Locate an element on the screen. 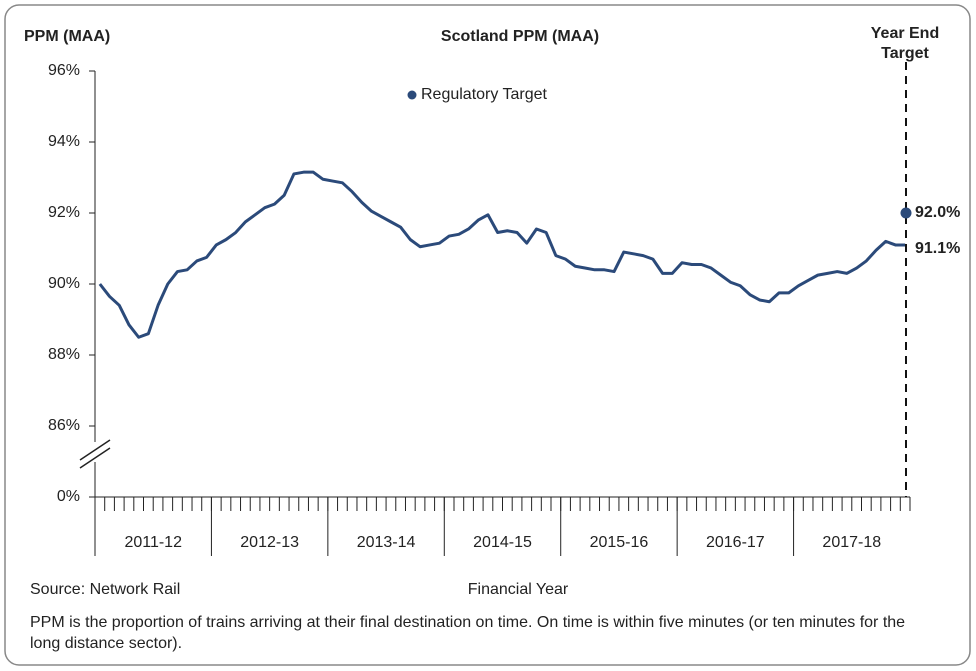 The width and height of the screenshot is (976, 671). y-tick-label: 90% is located at coordinates (64, 283).